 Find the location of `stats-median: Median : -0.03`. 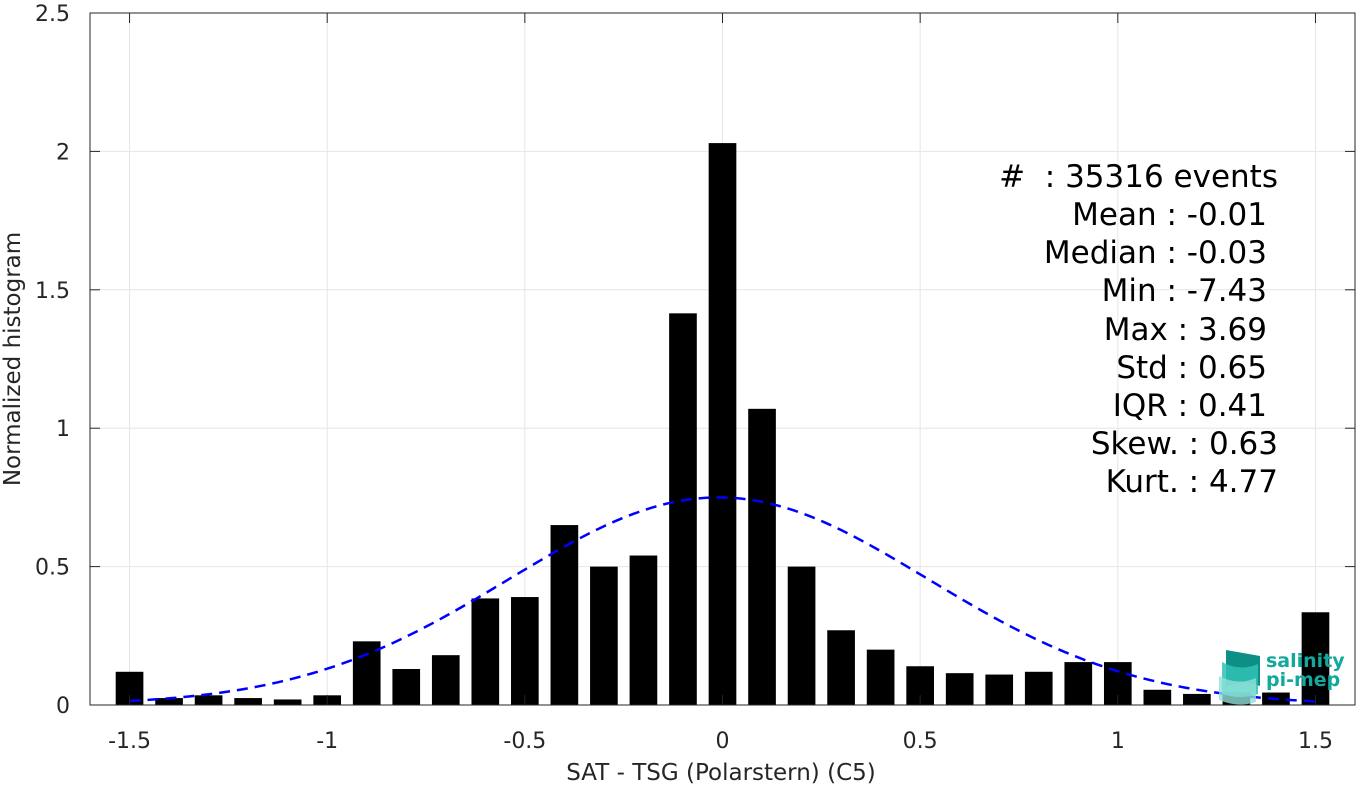

stats-median: Median : -0.03 is located at coordinates (1155, 253).